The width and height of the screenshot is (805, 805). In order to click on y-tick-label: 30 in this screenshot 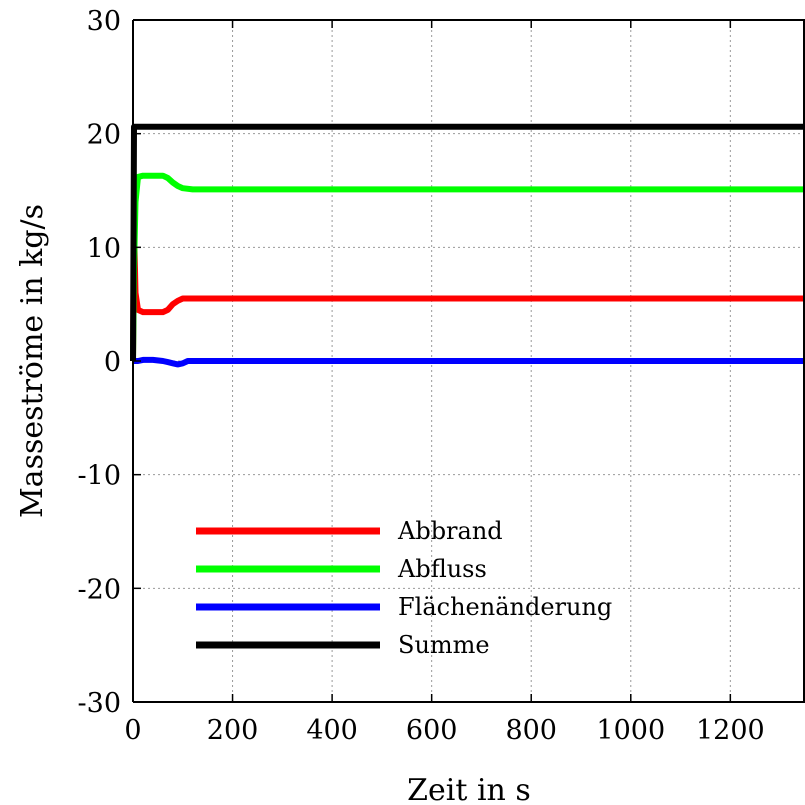, I will do `click(104, 21)`.